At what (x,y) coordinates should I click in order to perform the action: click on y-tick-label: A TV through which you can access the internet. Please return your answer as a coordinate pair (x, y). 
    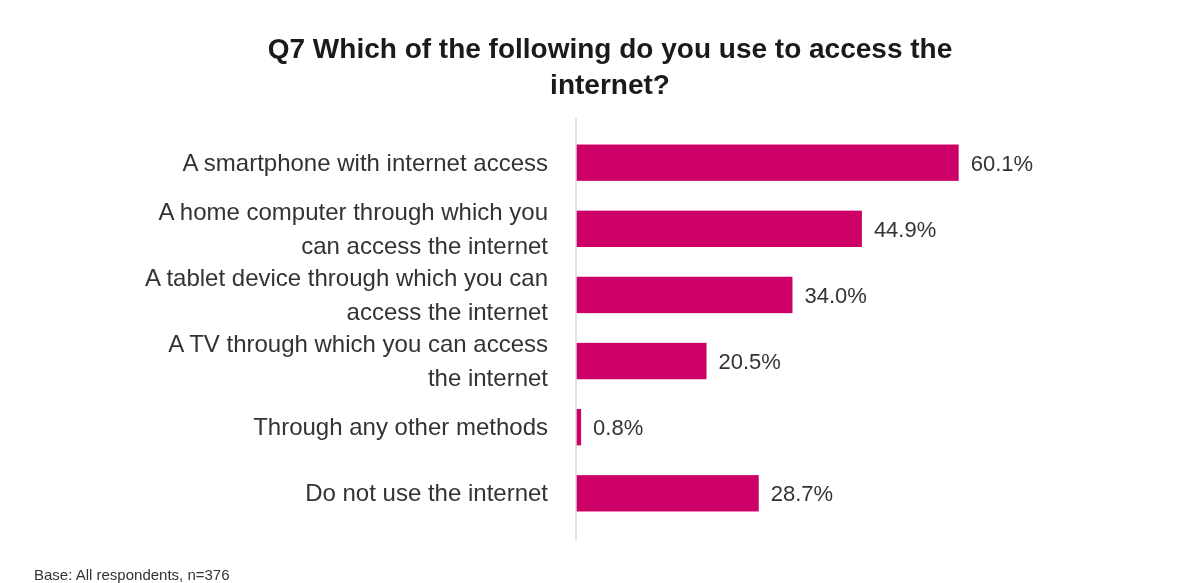
    Looking at the image, I should click on (358, 361).